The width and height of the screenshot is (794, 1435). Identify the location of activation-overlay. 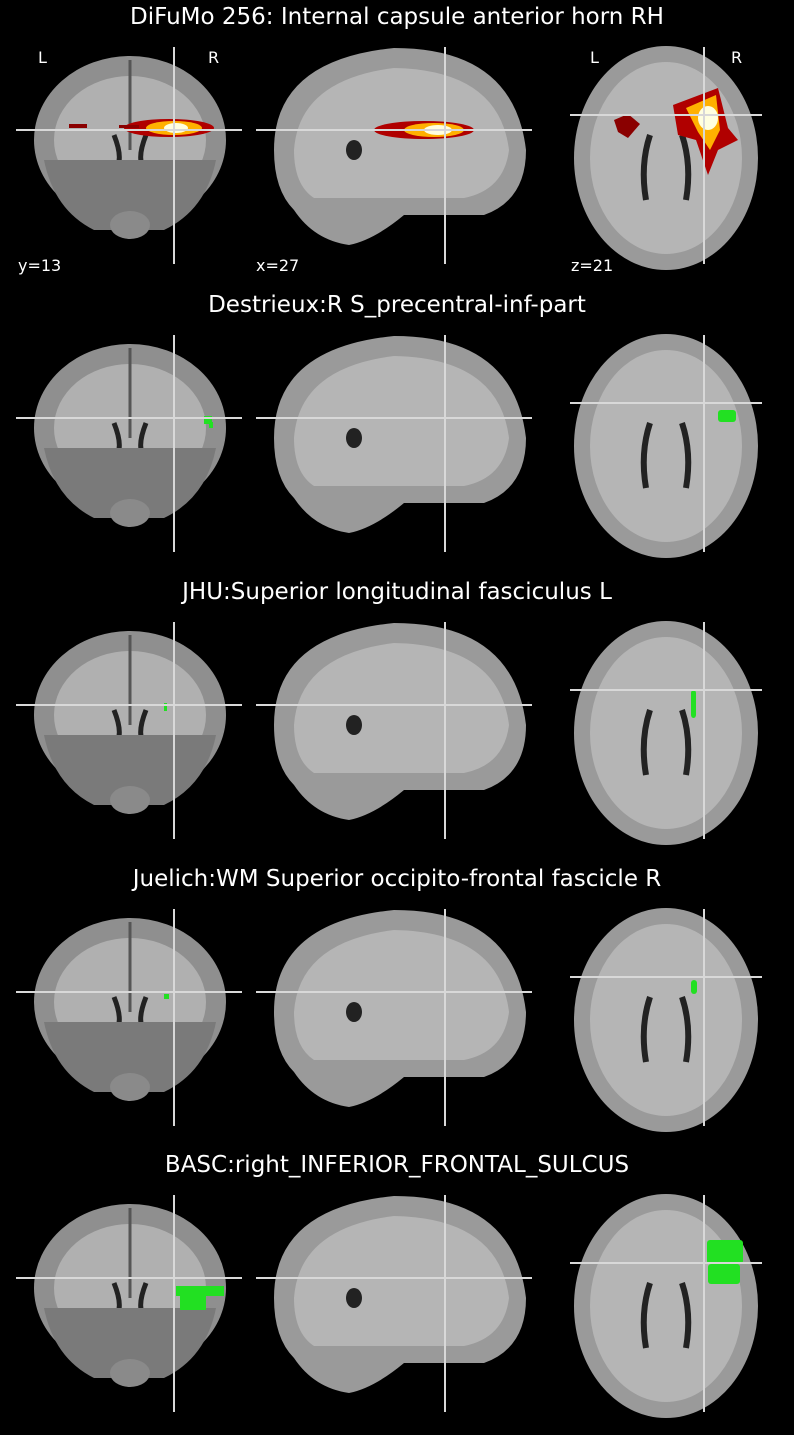
(141, 128).